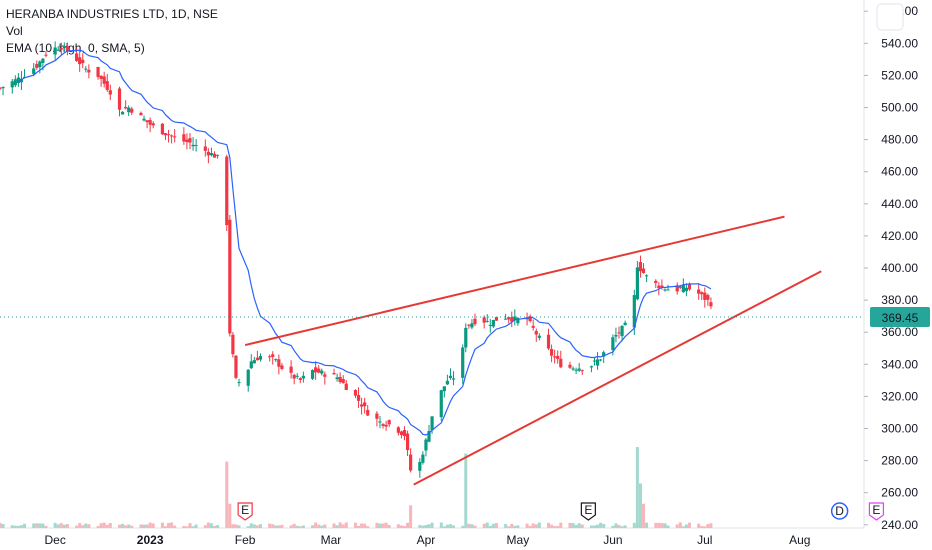 The image size is (932, 550). Describe the element at coordinates (899, 493) in the screenshot. I see `y-tick-label: 260.00` at that location.